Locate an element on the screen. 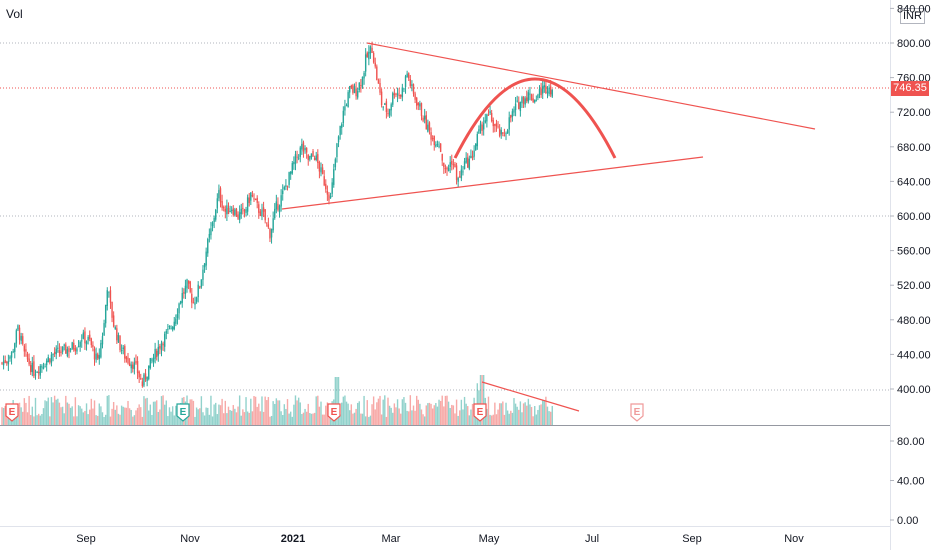  earnings-label: E is located at coordinates (12, 412).